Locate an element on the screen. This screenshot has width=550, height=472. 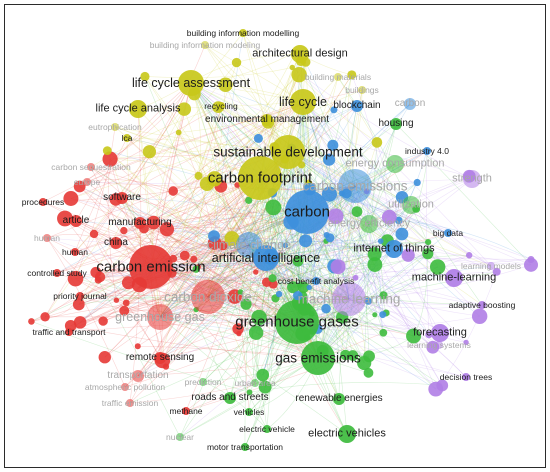
keyword-label: recycling is located at coordinates (221, 105).